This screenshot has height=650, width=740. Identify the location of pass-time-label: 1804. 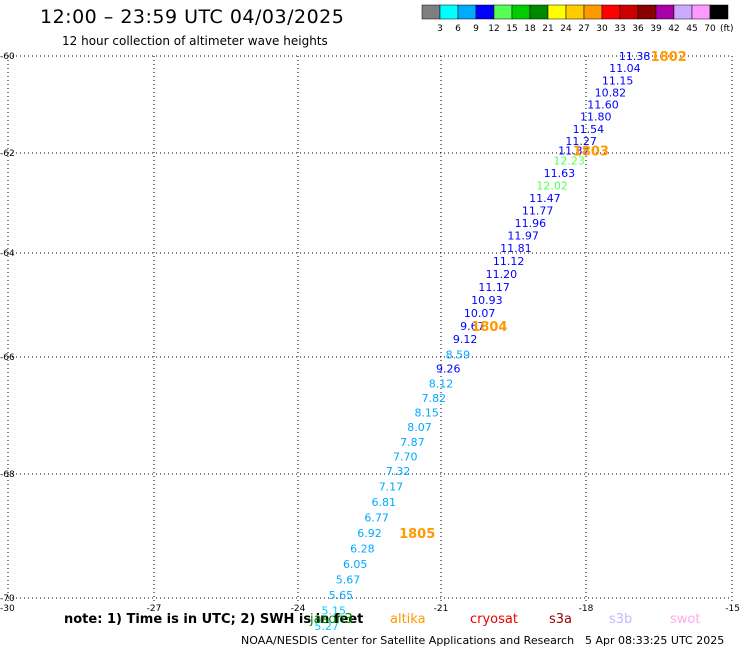
(489, 327).